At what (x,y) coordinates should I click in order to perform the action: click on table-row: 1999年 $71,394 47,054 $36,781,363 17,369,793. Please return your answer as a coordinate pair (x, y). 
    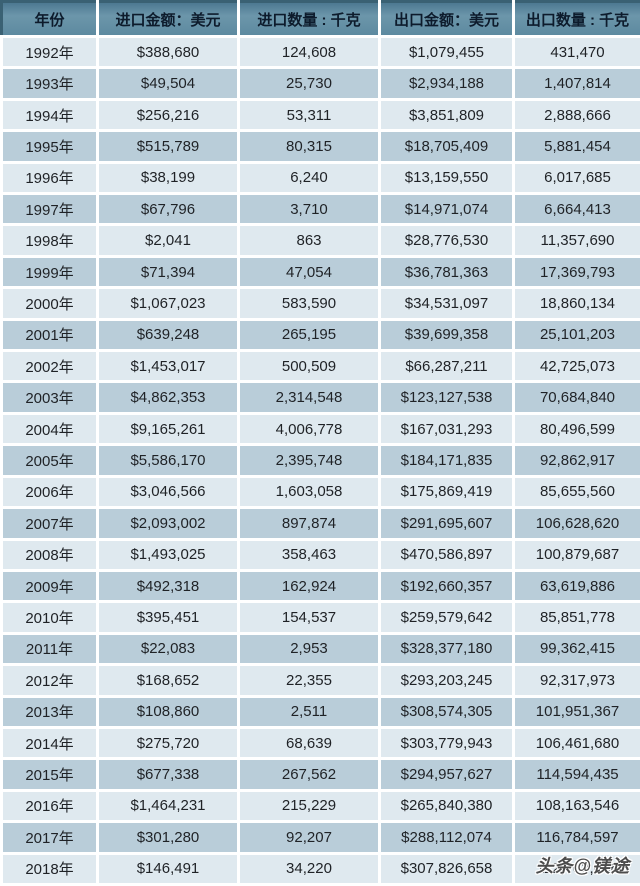
    Looking at the image, I should click on (321, 272).